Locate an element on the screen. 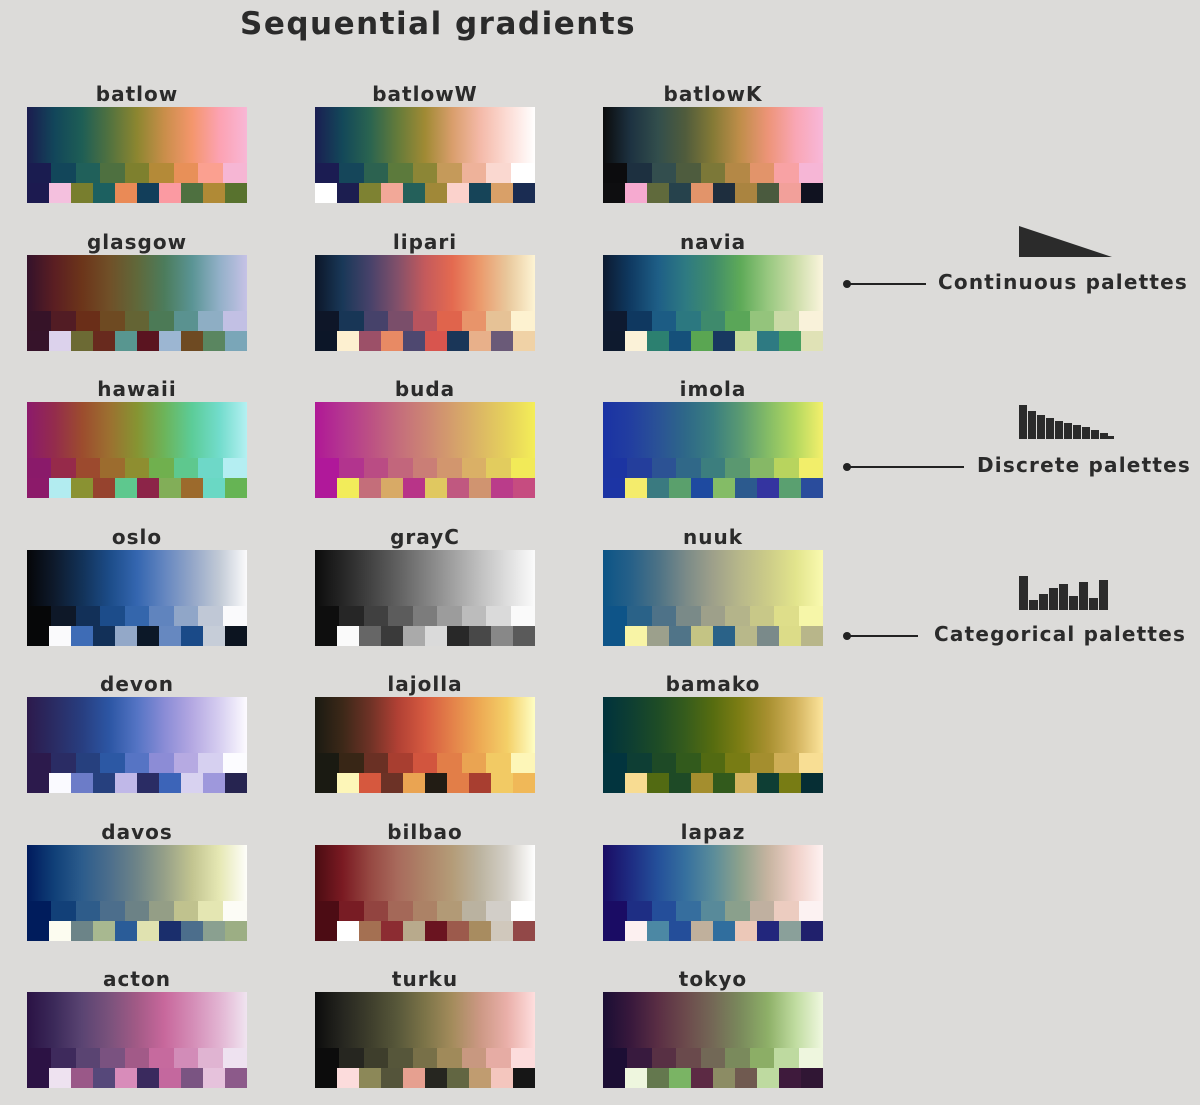 The height and width of the screenshot is (1105, 1200). palette-nuuk: nuuk is located at coordinates (713, 585).